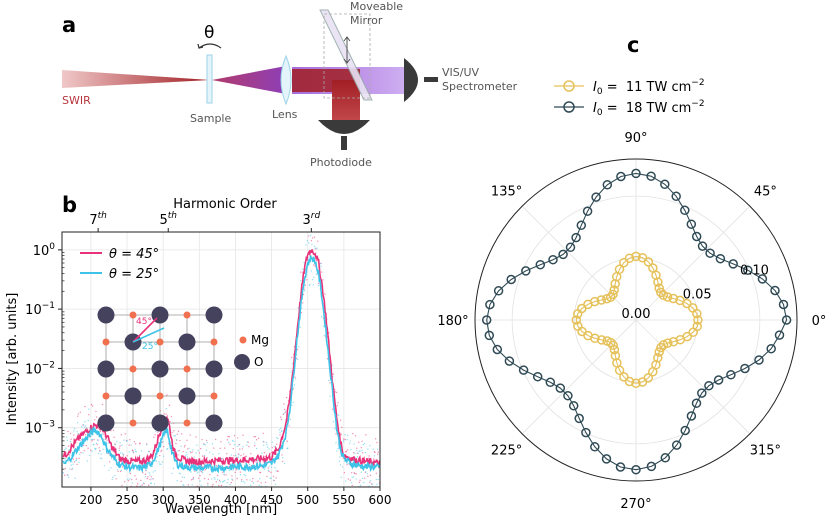  Describe the element at coordinates (136, 79) in the screenshot. I see `swir-beam` at that location.